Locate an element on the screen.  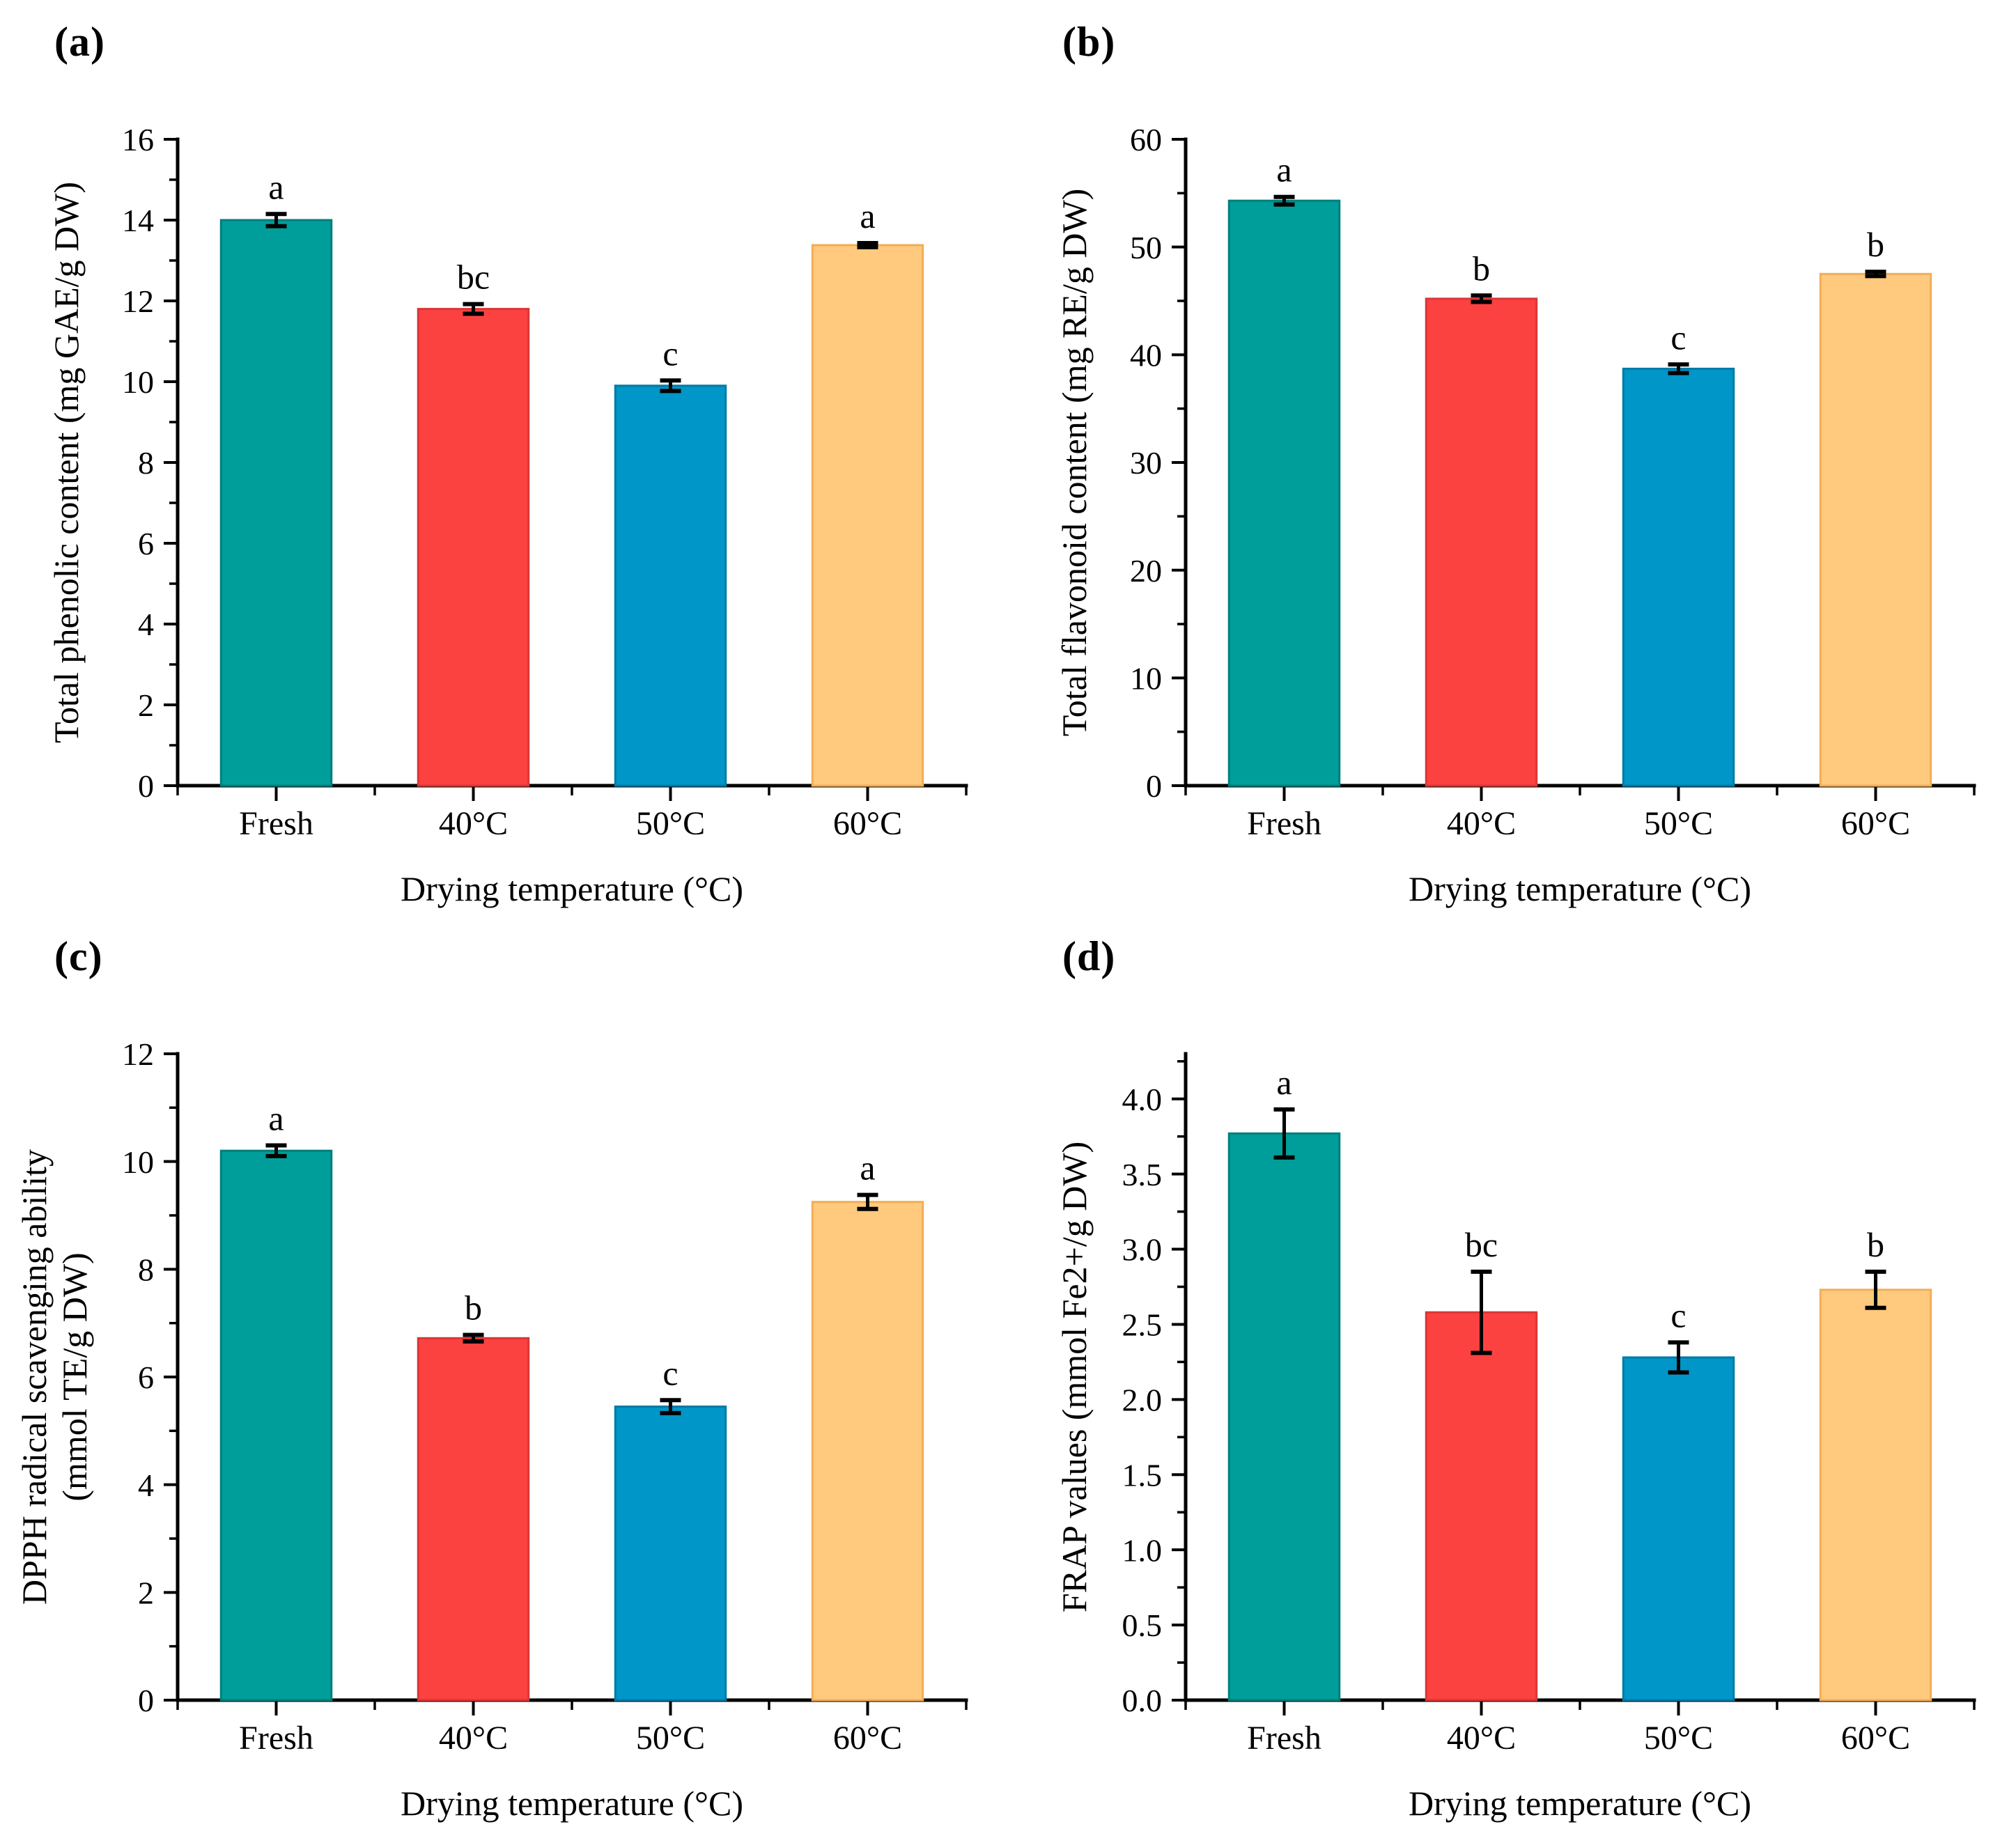
y-tick-label: 20 is located at coordinates (1146, 571).